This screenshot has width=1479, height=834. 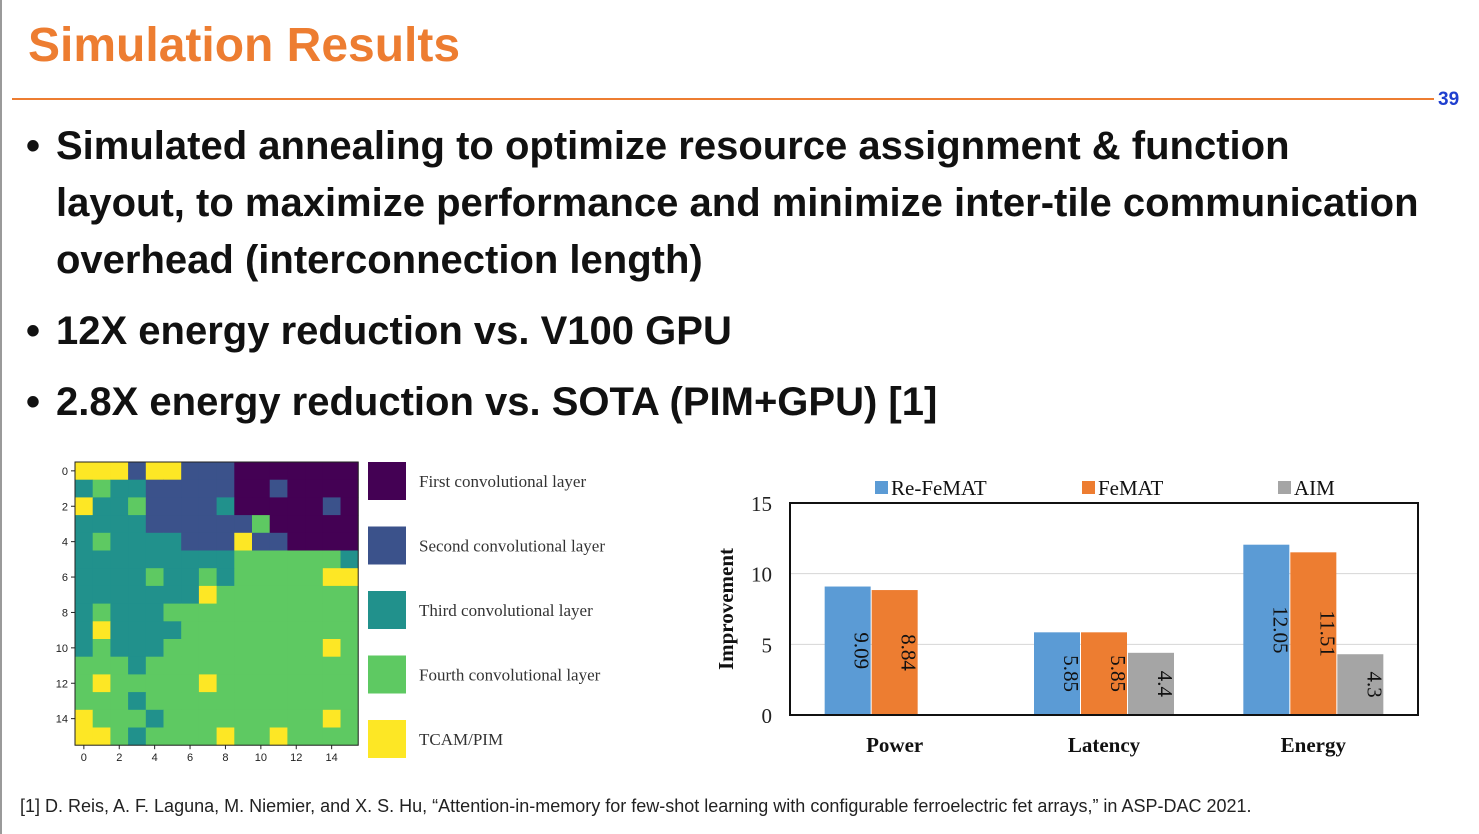 I want to click on bar-y-tick-label: 15, so click(x=761, y=504).